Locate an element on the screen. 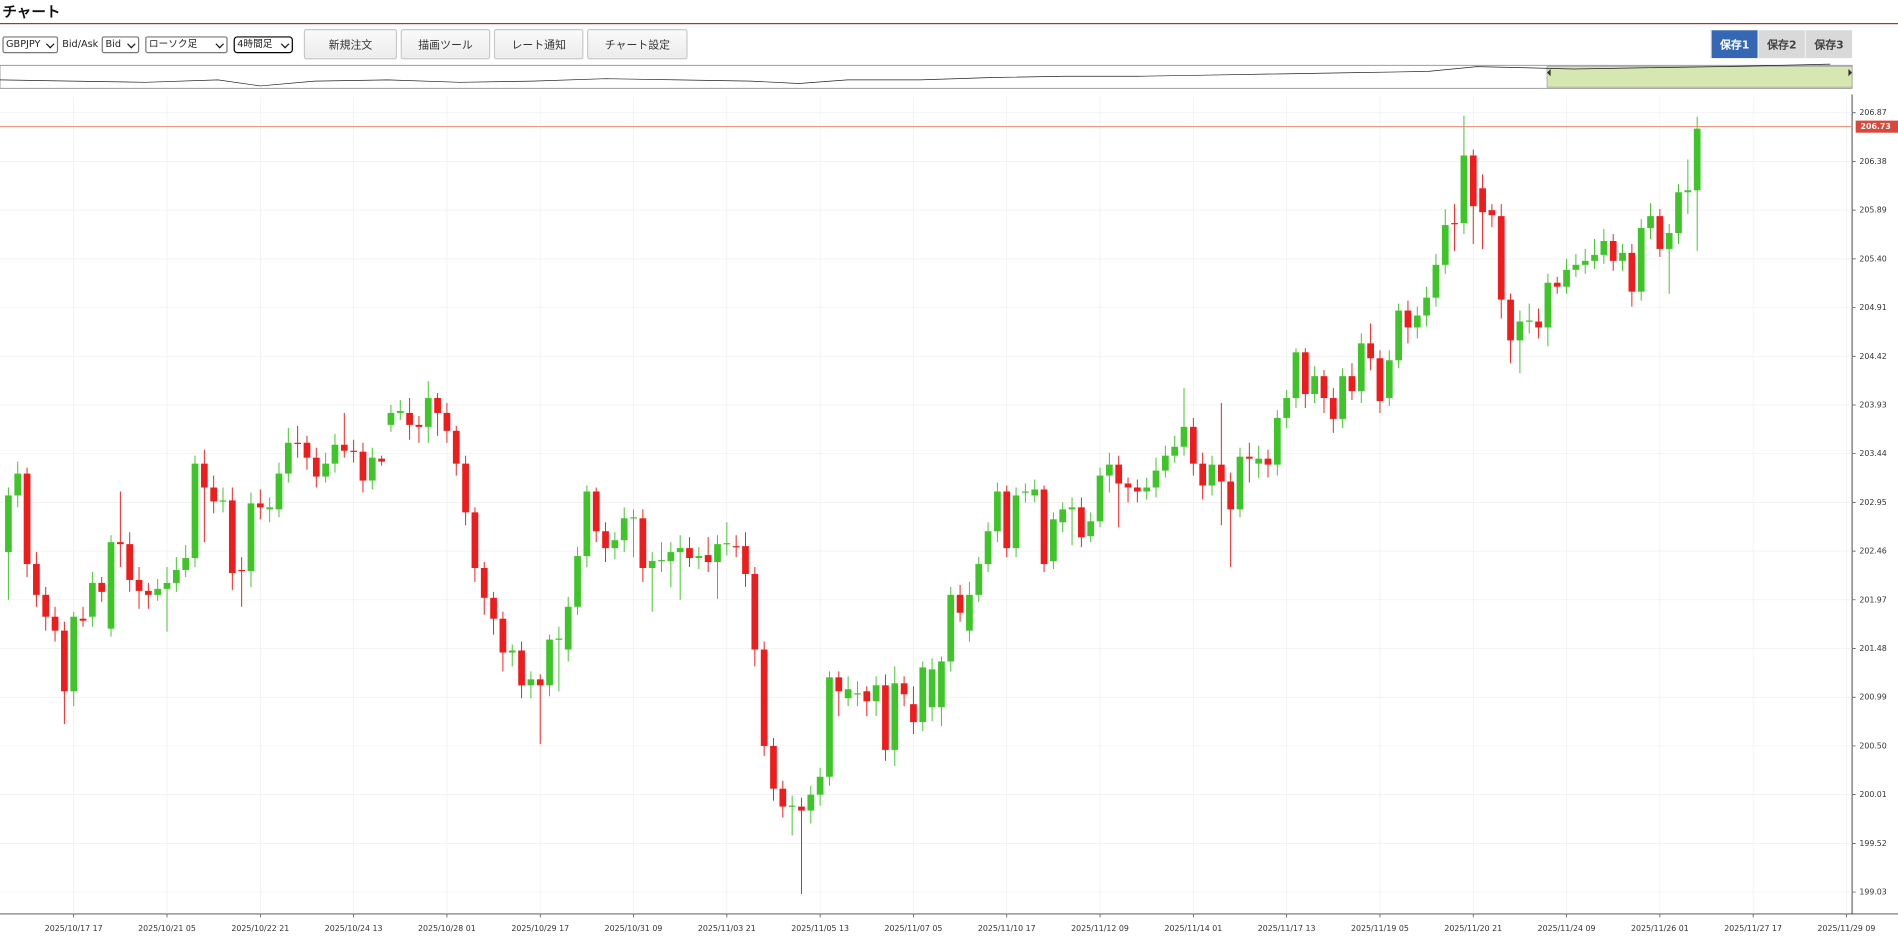 The height and width of the screenshot is (939, 1898). x-tick-label: 2025/11/29 09 is located at coordinates (1847, 928).